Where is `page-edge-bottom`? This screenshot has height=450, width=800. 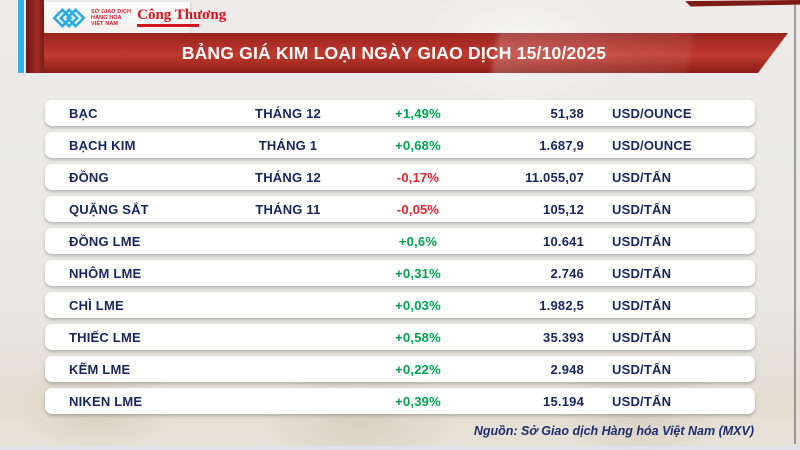 page-edge-bottom is located at coordinates (400, 448).